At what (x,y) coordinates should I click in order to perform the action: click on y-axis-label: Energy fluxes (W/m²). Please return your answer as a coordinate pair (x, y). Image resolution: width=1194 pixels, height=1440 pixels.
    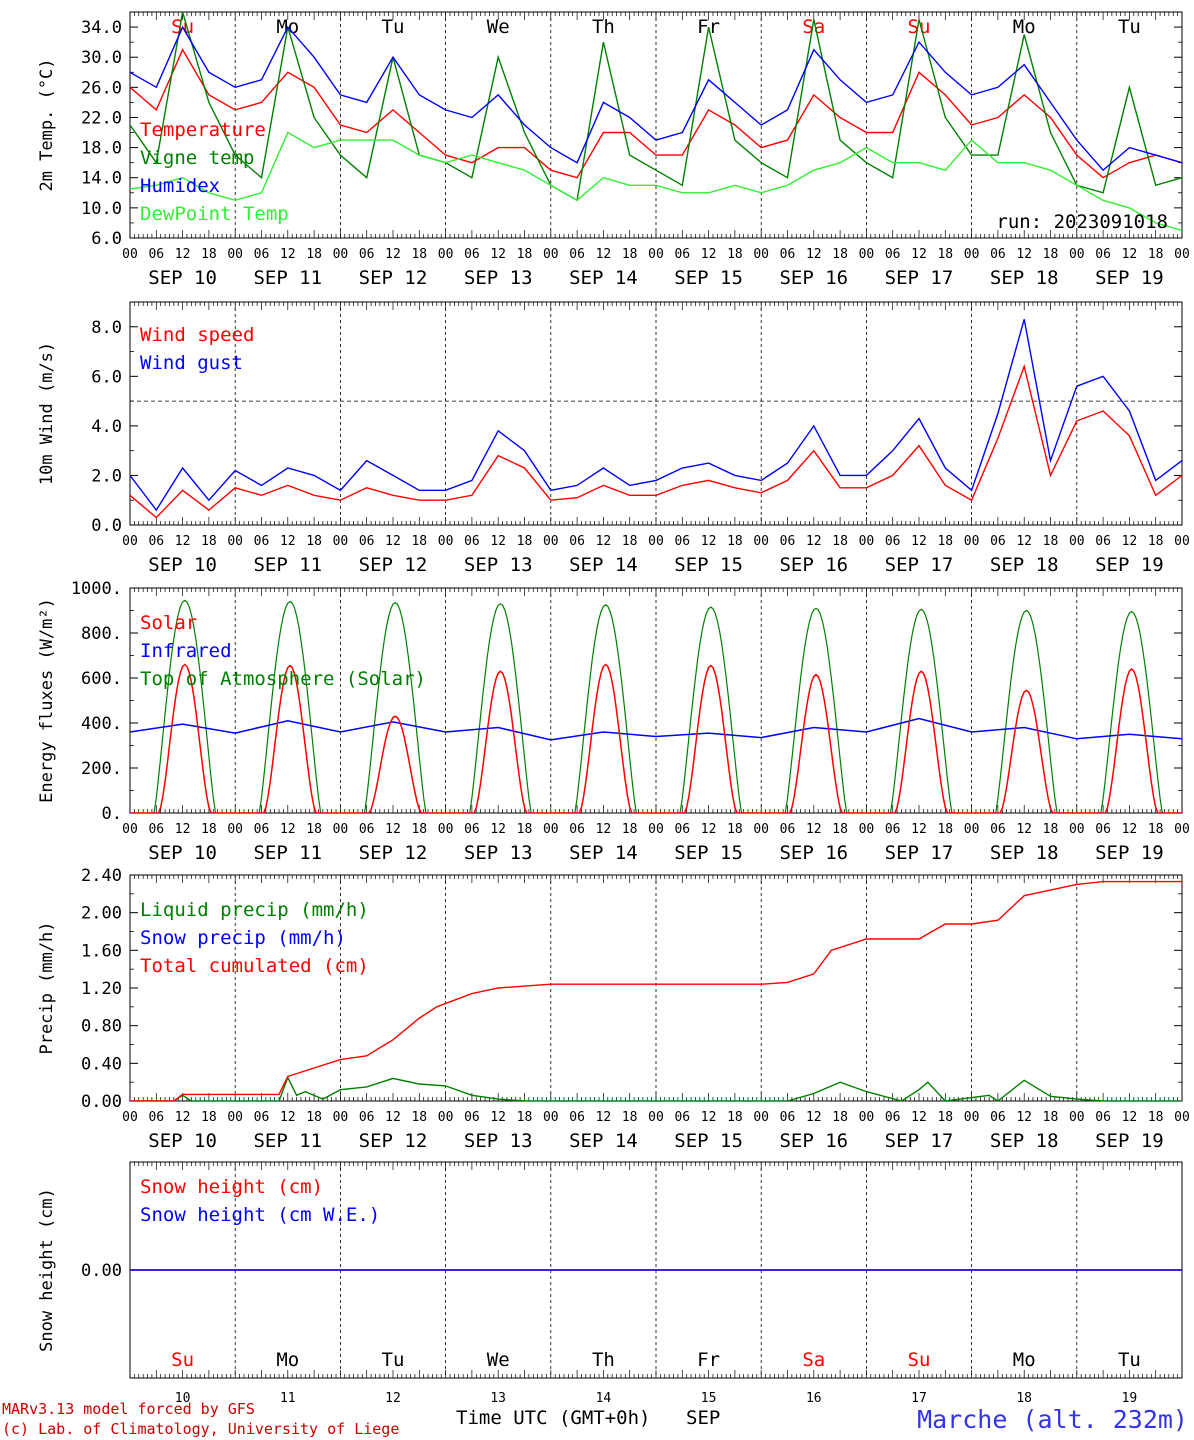
    Looking at the image, I should click on (47, 700).